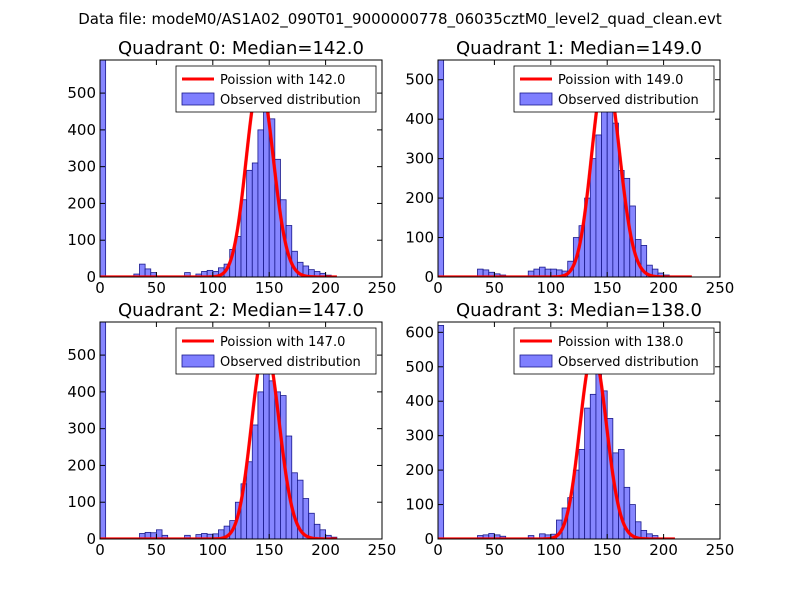 The width and height of the screenshot is (800, 600). I want to click on legend-label-poisson: Poission with 147.0, so click(282, 342).